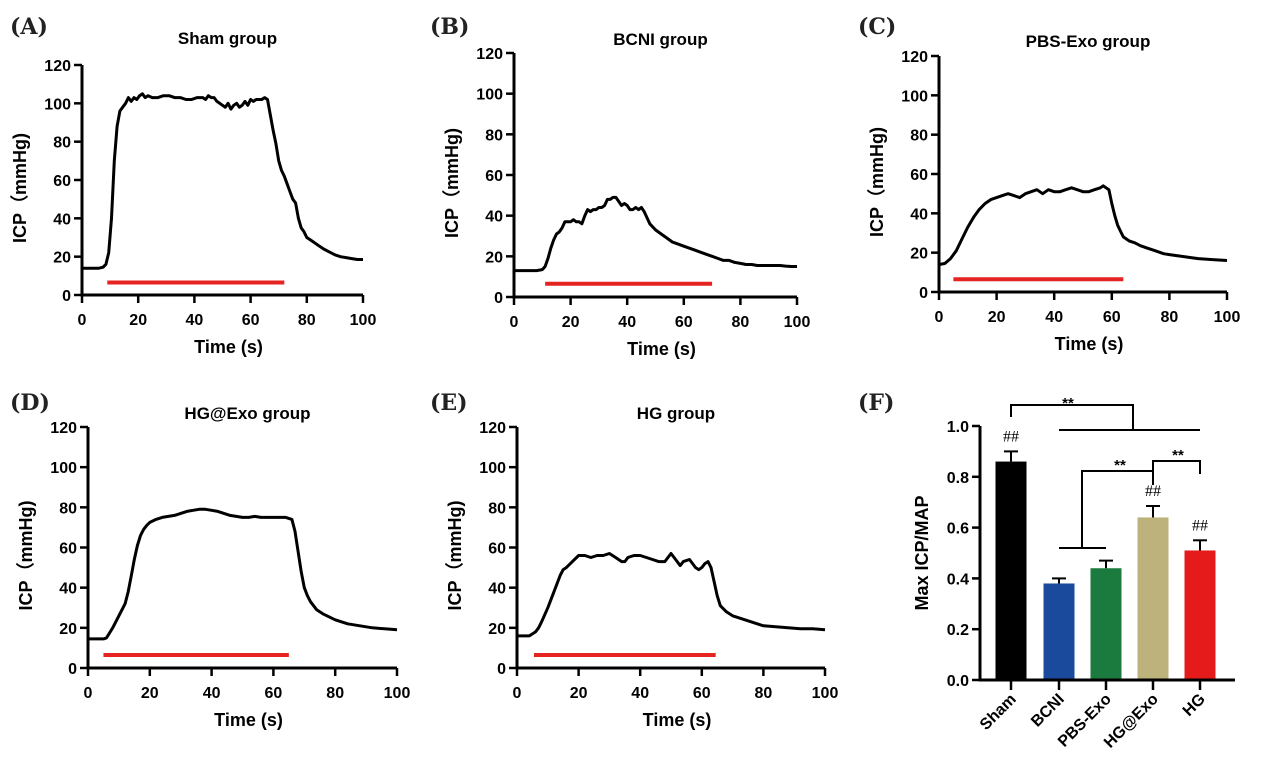  What do you see at coordinates (877, 27) in the screenshot?
I see `panel-label: (C)` at bounding box center [877, 27].